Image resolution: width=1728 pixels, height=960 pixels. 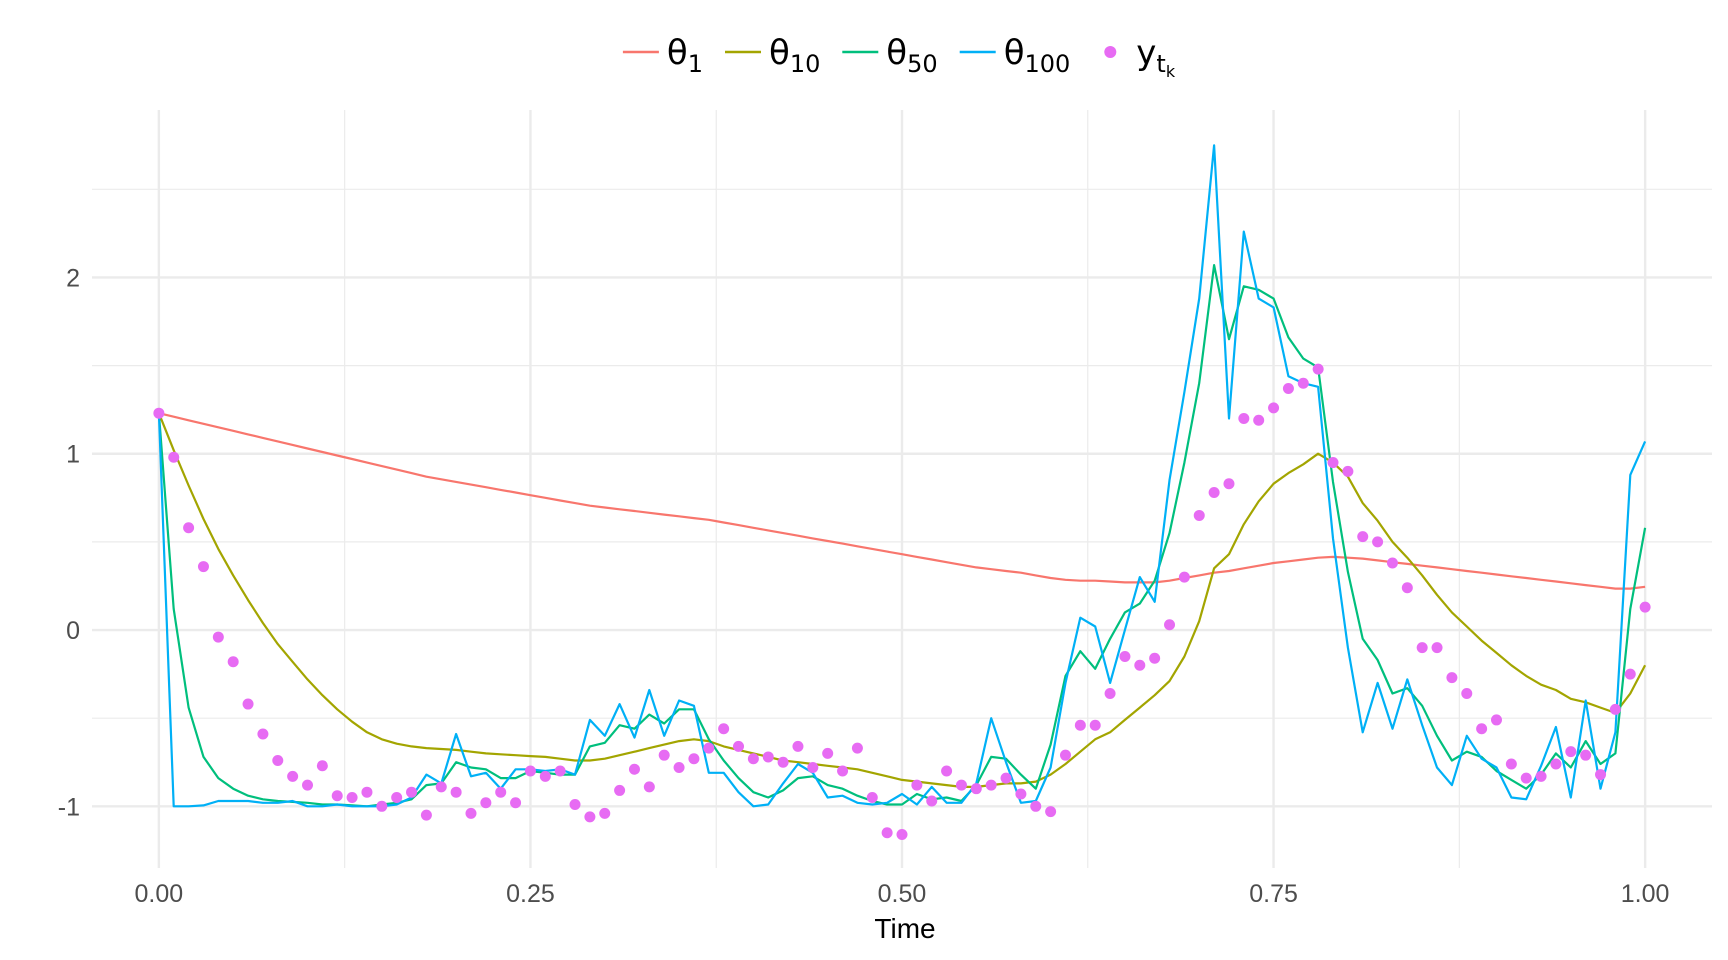 I want to click on x-tick-label: 1.00, so click(x=1645, y=894).